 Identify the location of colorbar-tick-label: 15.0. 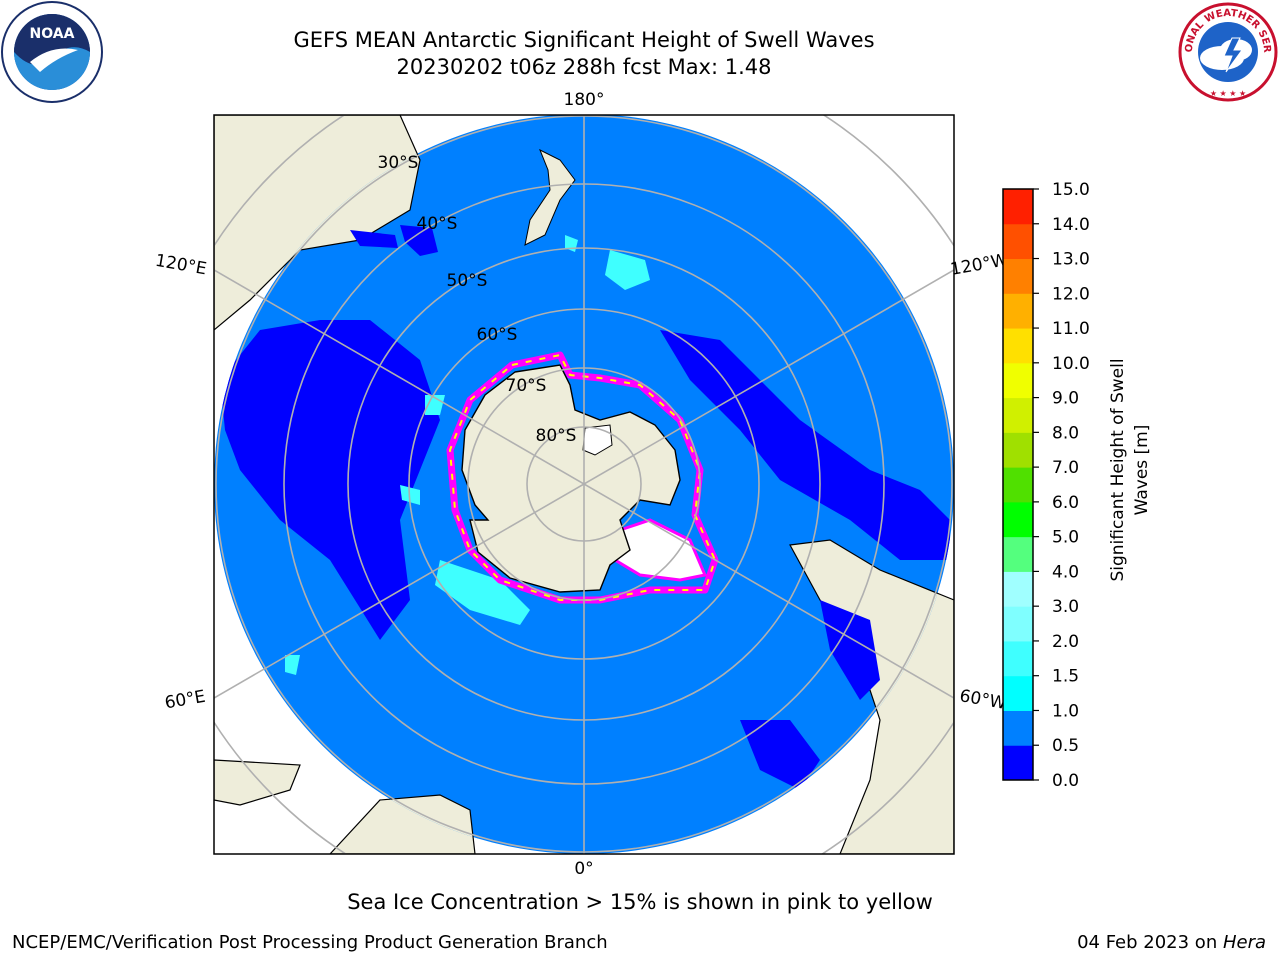
(1071, 190).